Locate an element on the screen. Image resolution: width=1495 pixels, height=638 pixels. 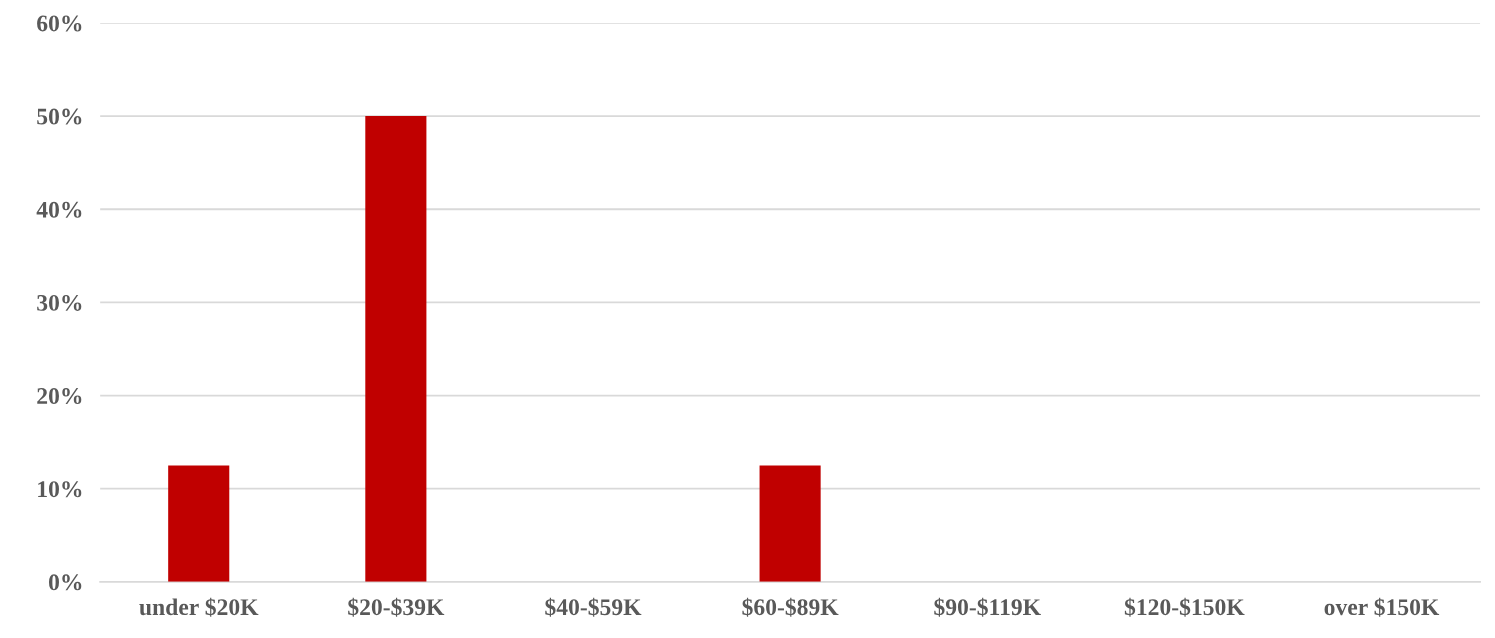
y-tick-label: 40% is located at coordinates (59, 209).